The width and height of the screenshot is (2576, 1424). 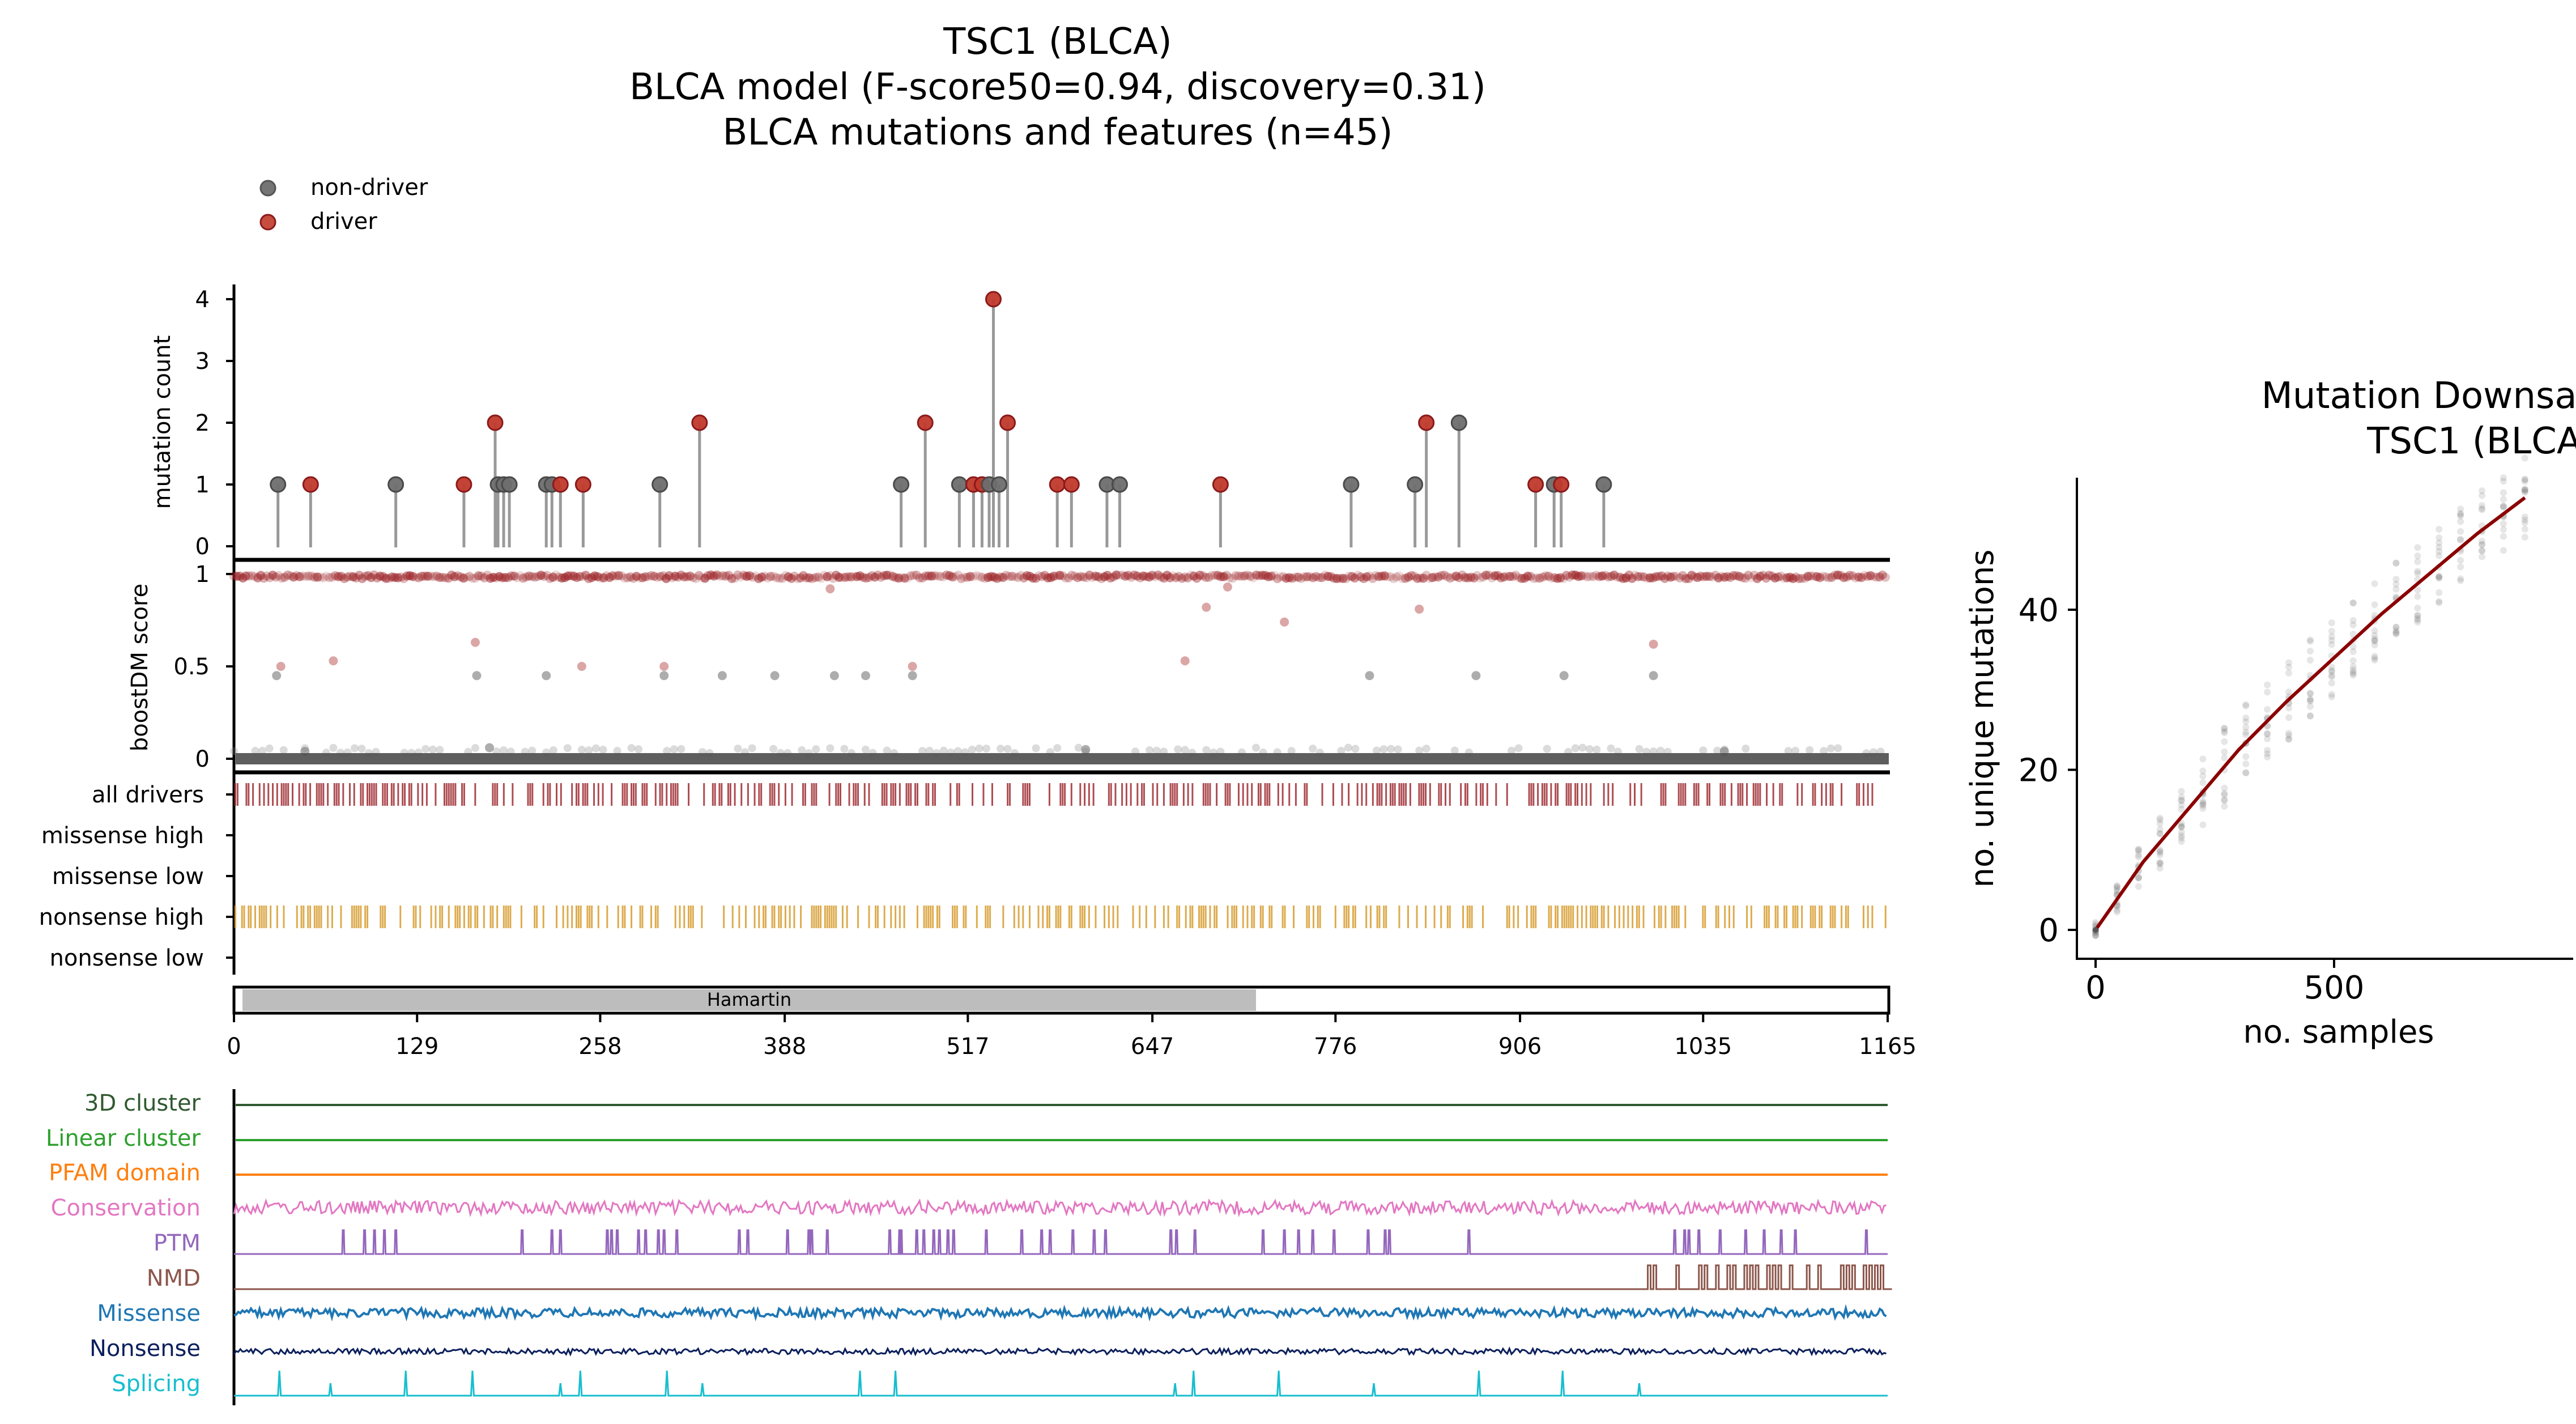 What do you see at coordinates (202, 575) in the screenshot?
I see `boost-y-tick-label: 1` at bounding box center [202, 575].